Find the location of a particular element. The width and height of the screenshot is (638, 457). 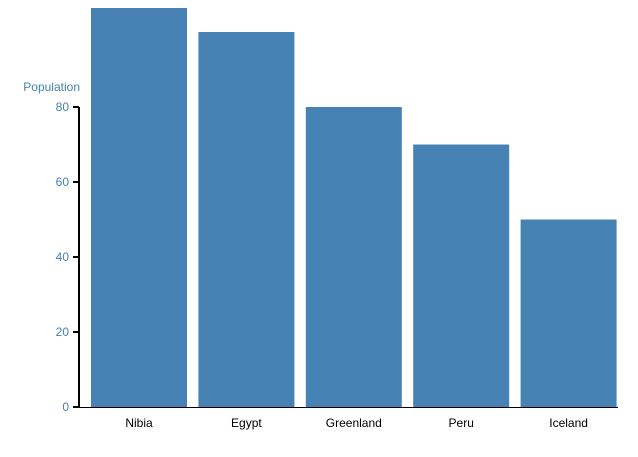

x-tick-label: Egypt is located at coordinates (246, 423).